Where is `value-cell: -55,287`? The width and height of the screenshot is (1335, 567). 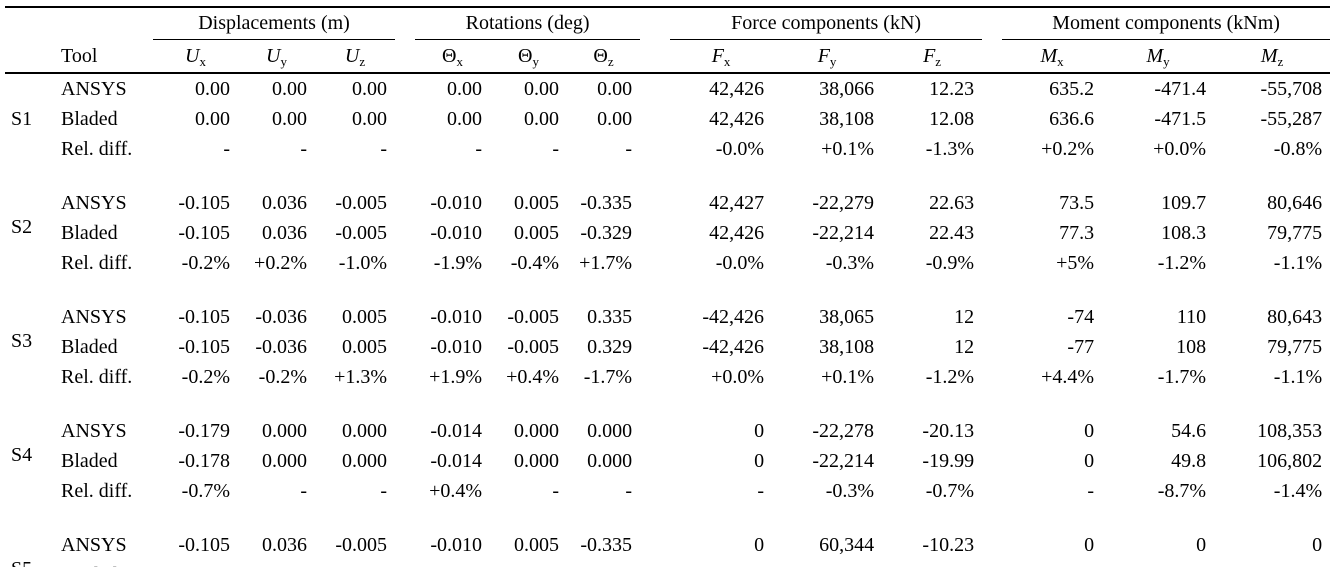
value-cell: -55,287 is located at coordinates (1291, 119).